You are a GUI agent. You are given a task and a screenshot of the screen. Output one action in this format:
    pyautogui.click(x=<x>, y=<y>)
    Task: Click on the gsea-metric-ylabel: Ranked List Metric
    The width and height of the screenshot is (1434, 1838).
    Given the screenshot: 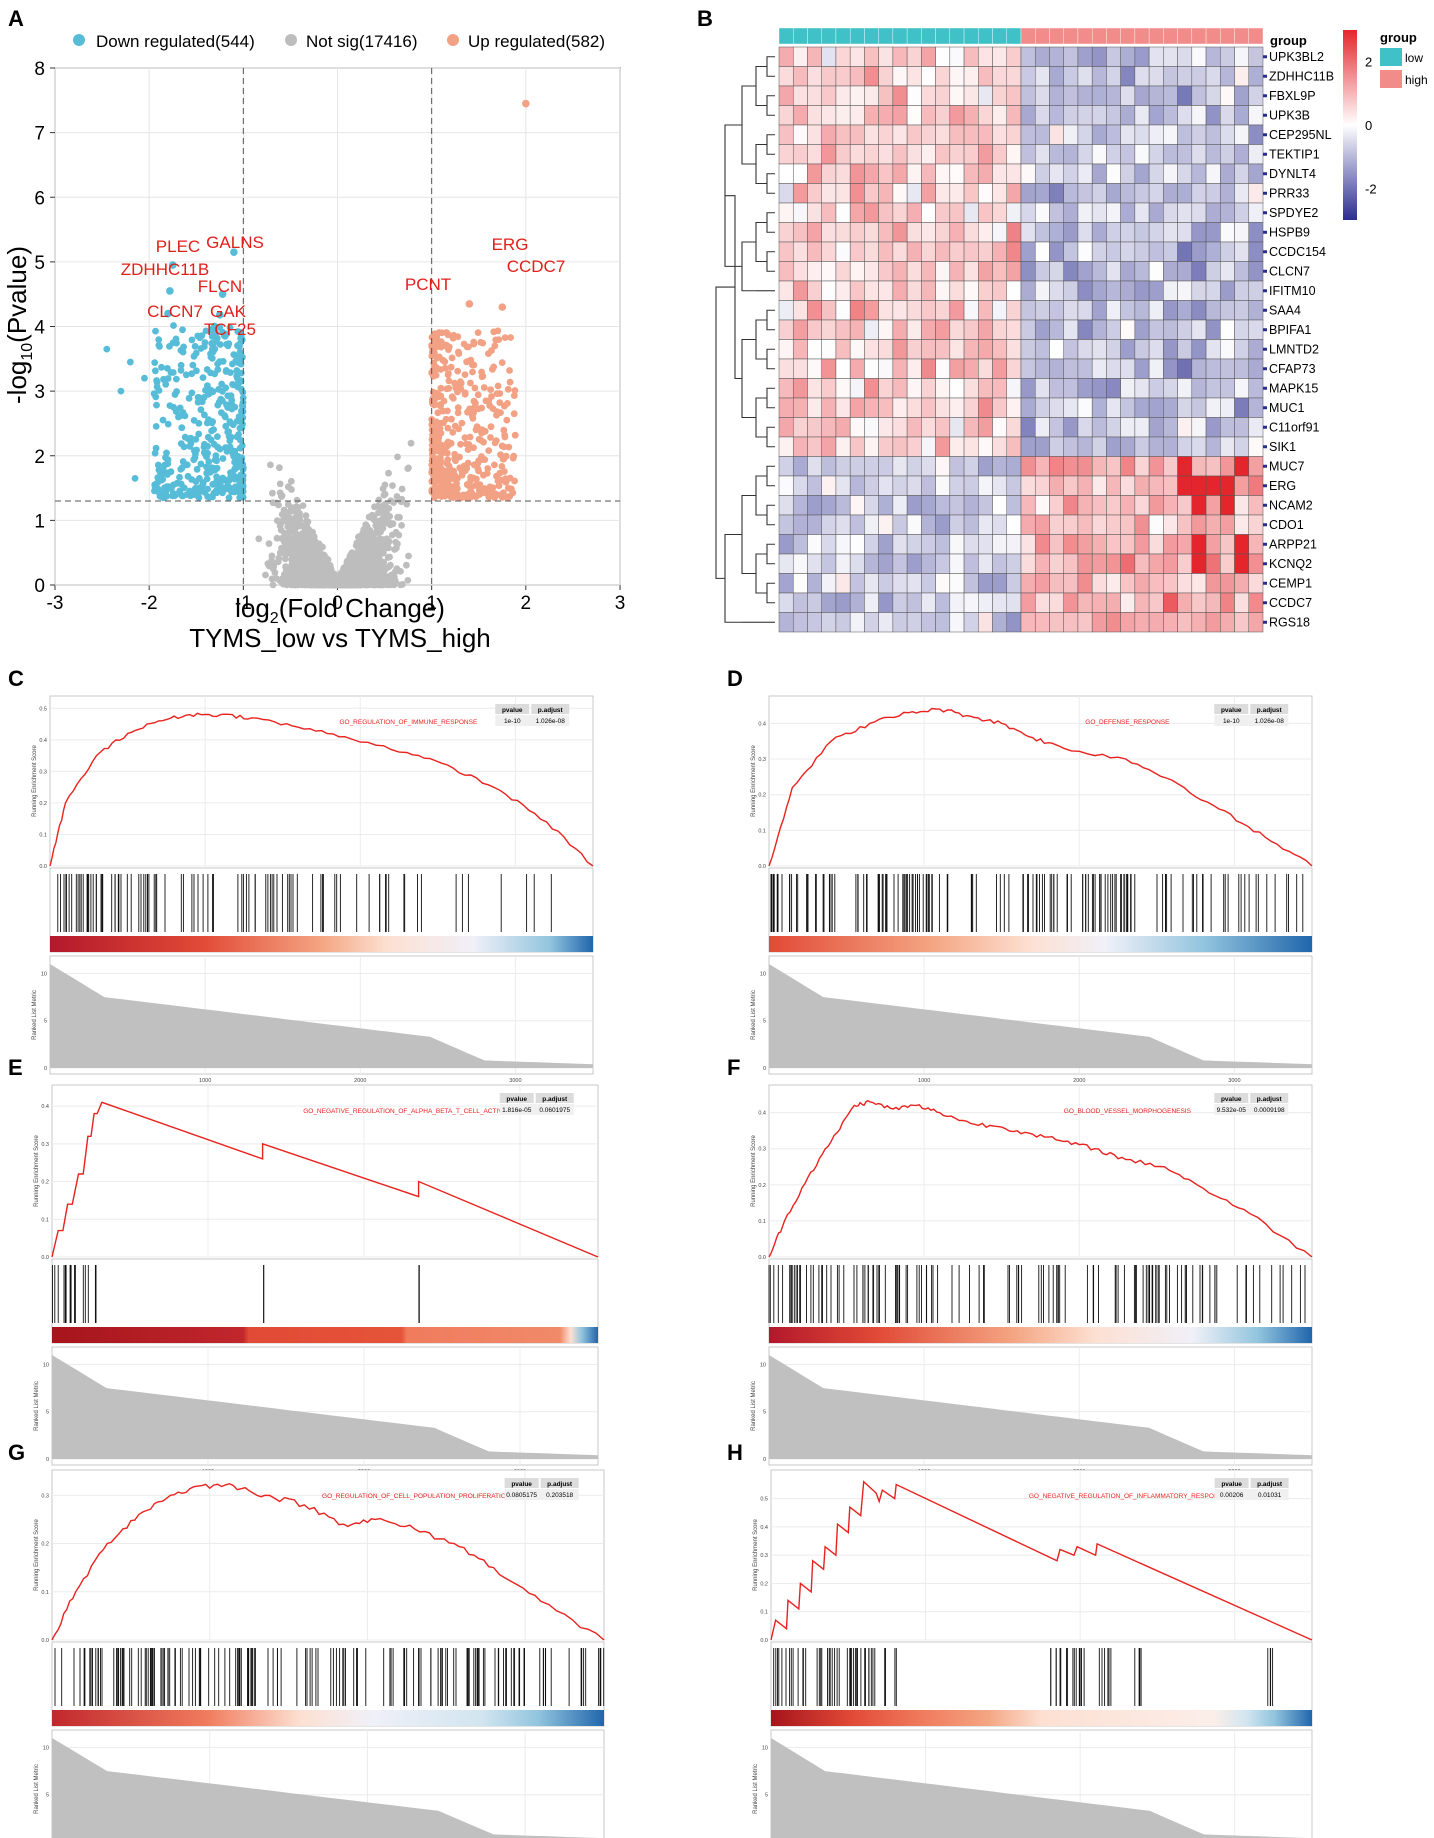 What is the action you would take?
    pyautogui.click(x=35, y=1015)
    